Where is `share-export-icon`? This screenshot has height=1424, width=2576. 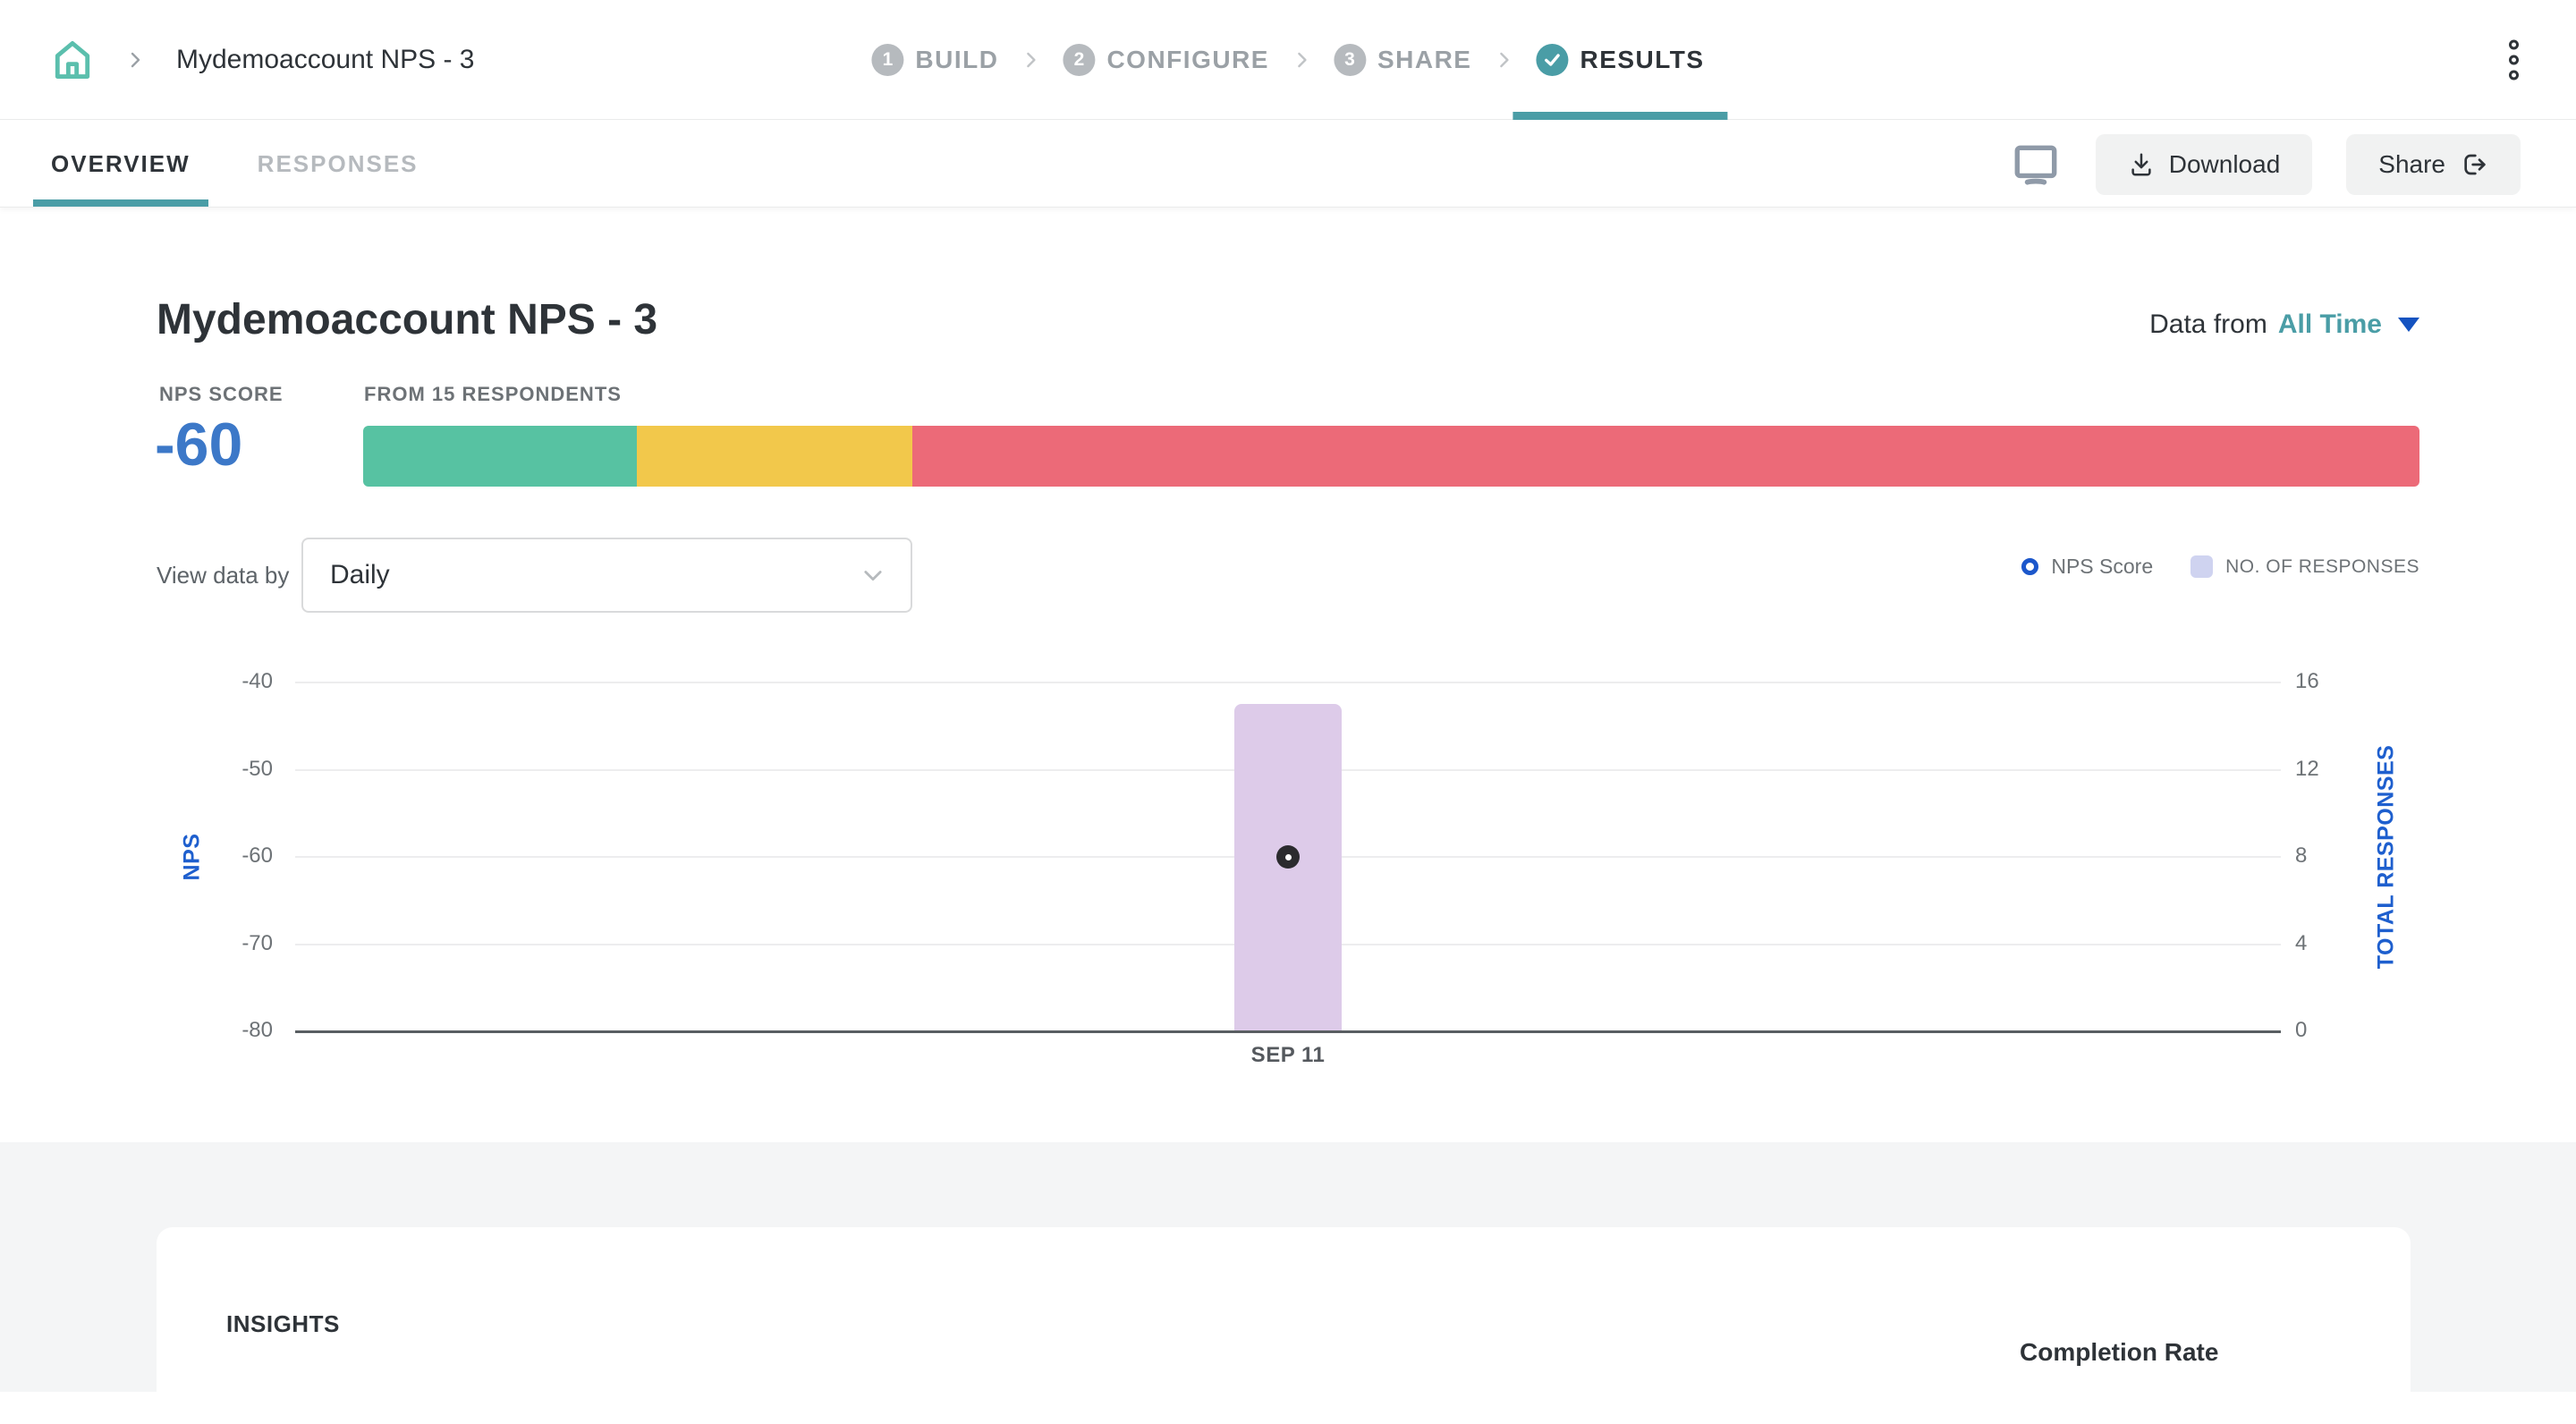 share-export-icon is located at coordinates (2474, 164).